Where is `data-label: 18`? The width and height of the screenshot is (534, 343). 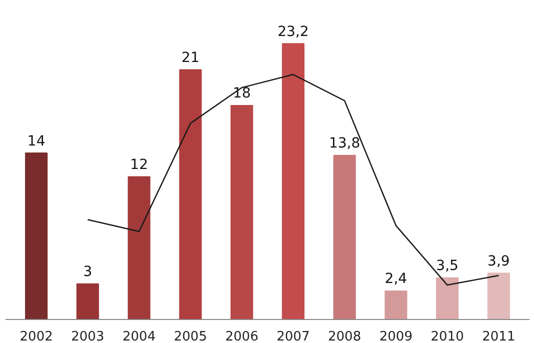 data-label: 18 is located at coordinates (241, 94).